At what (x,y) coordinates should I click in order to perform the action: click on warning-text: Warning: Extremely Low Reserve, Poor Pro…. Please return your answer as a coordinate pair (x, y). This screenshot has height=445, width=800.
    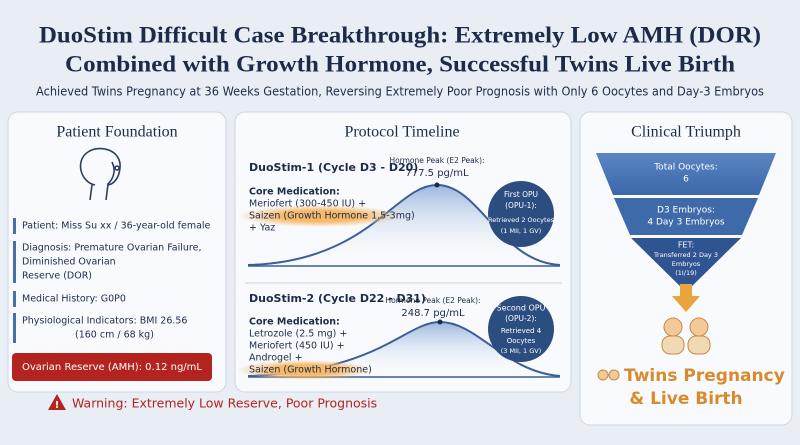
    Looking at the image, I should click on (224, 403).